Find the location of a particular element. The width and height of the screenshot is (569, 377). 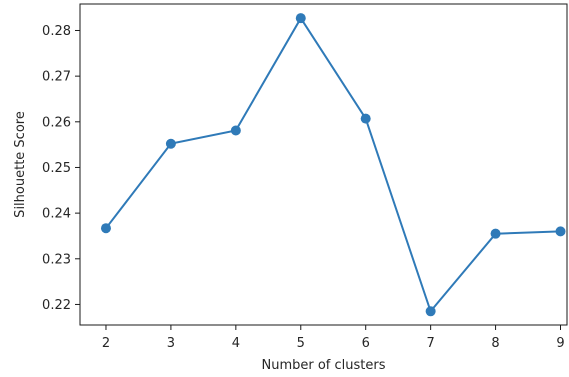

x-tick-label: 2 is located at coordinates (106, 343).